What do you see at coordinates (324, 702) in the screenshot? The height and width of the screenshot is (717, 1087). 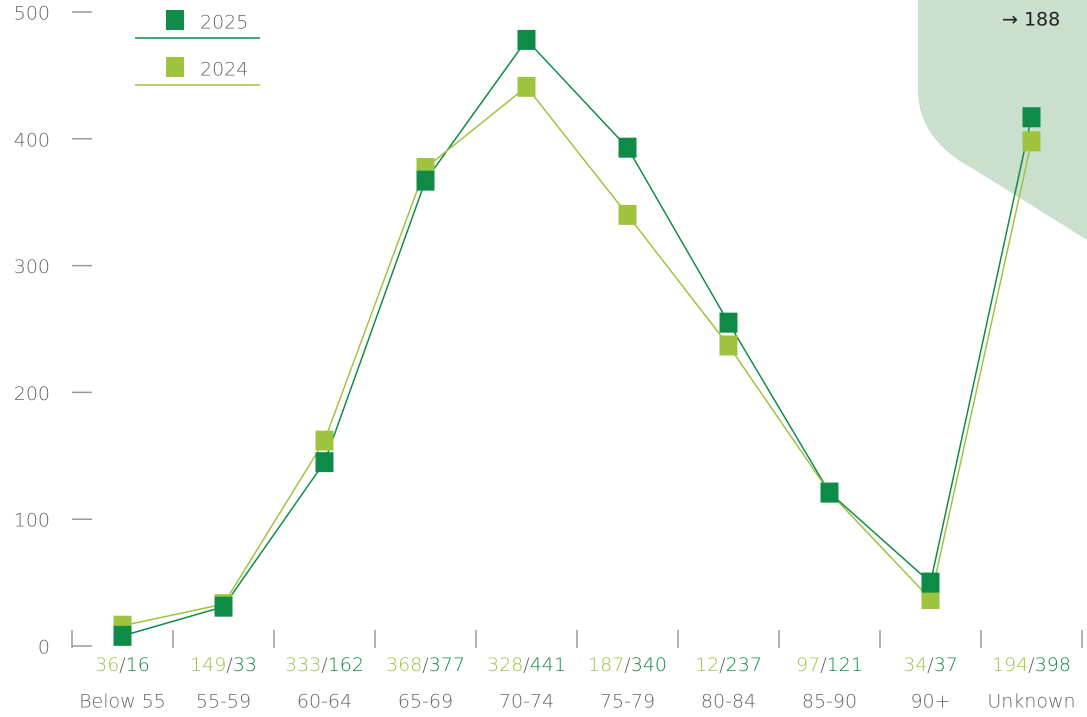 I see `x-tick-label: 60-64` at bounding box center [324, 702].